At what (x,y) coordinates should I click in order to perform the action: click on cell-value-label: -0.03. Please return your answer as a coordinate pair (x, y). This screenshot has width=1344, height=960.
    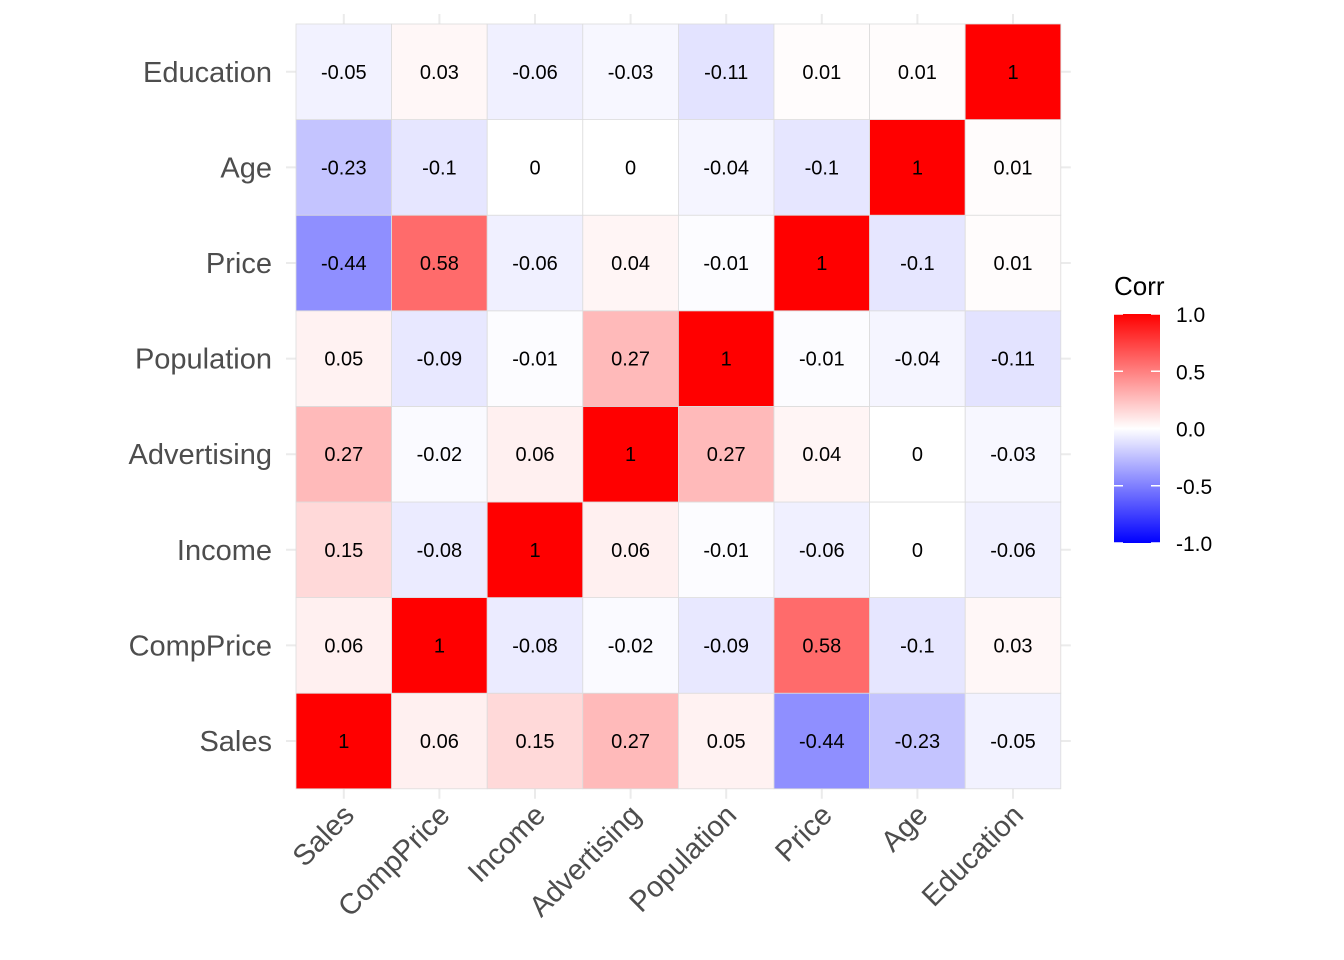
    Looking at the image, I should click on (631, 73).